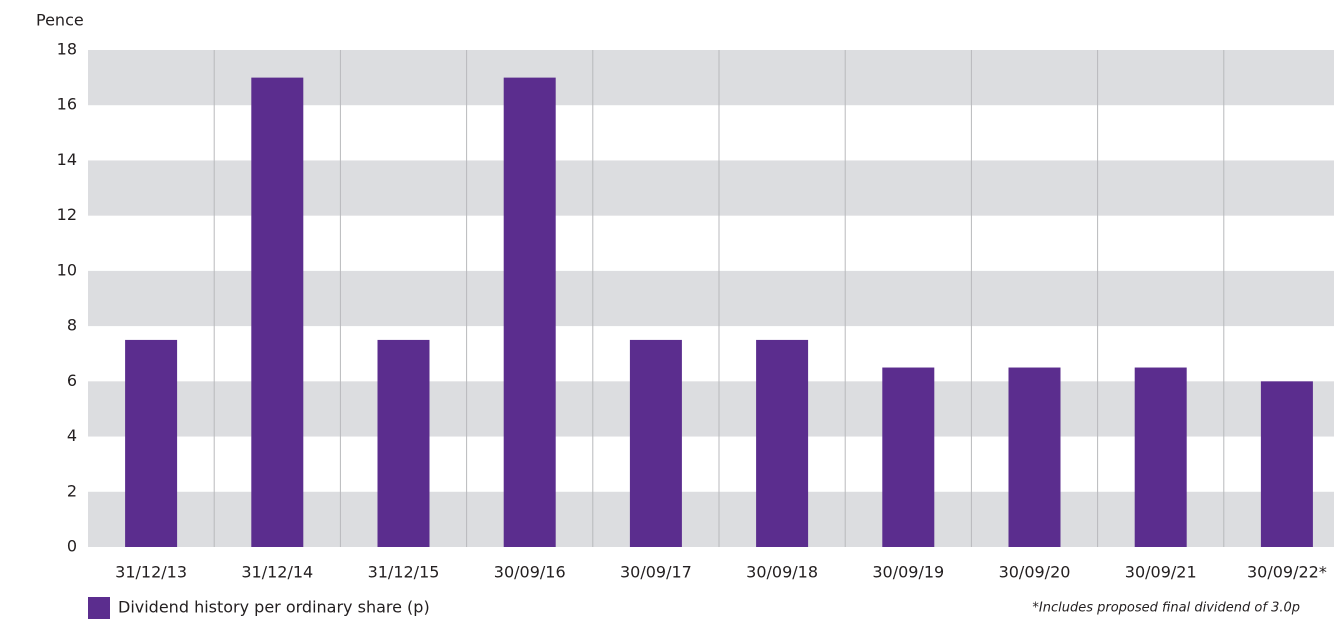 This screenshot has height=619, width=1334. I want to click on x-tick-label: 30/09/19, so click(908, 572).